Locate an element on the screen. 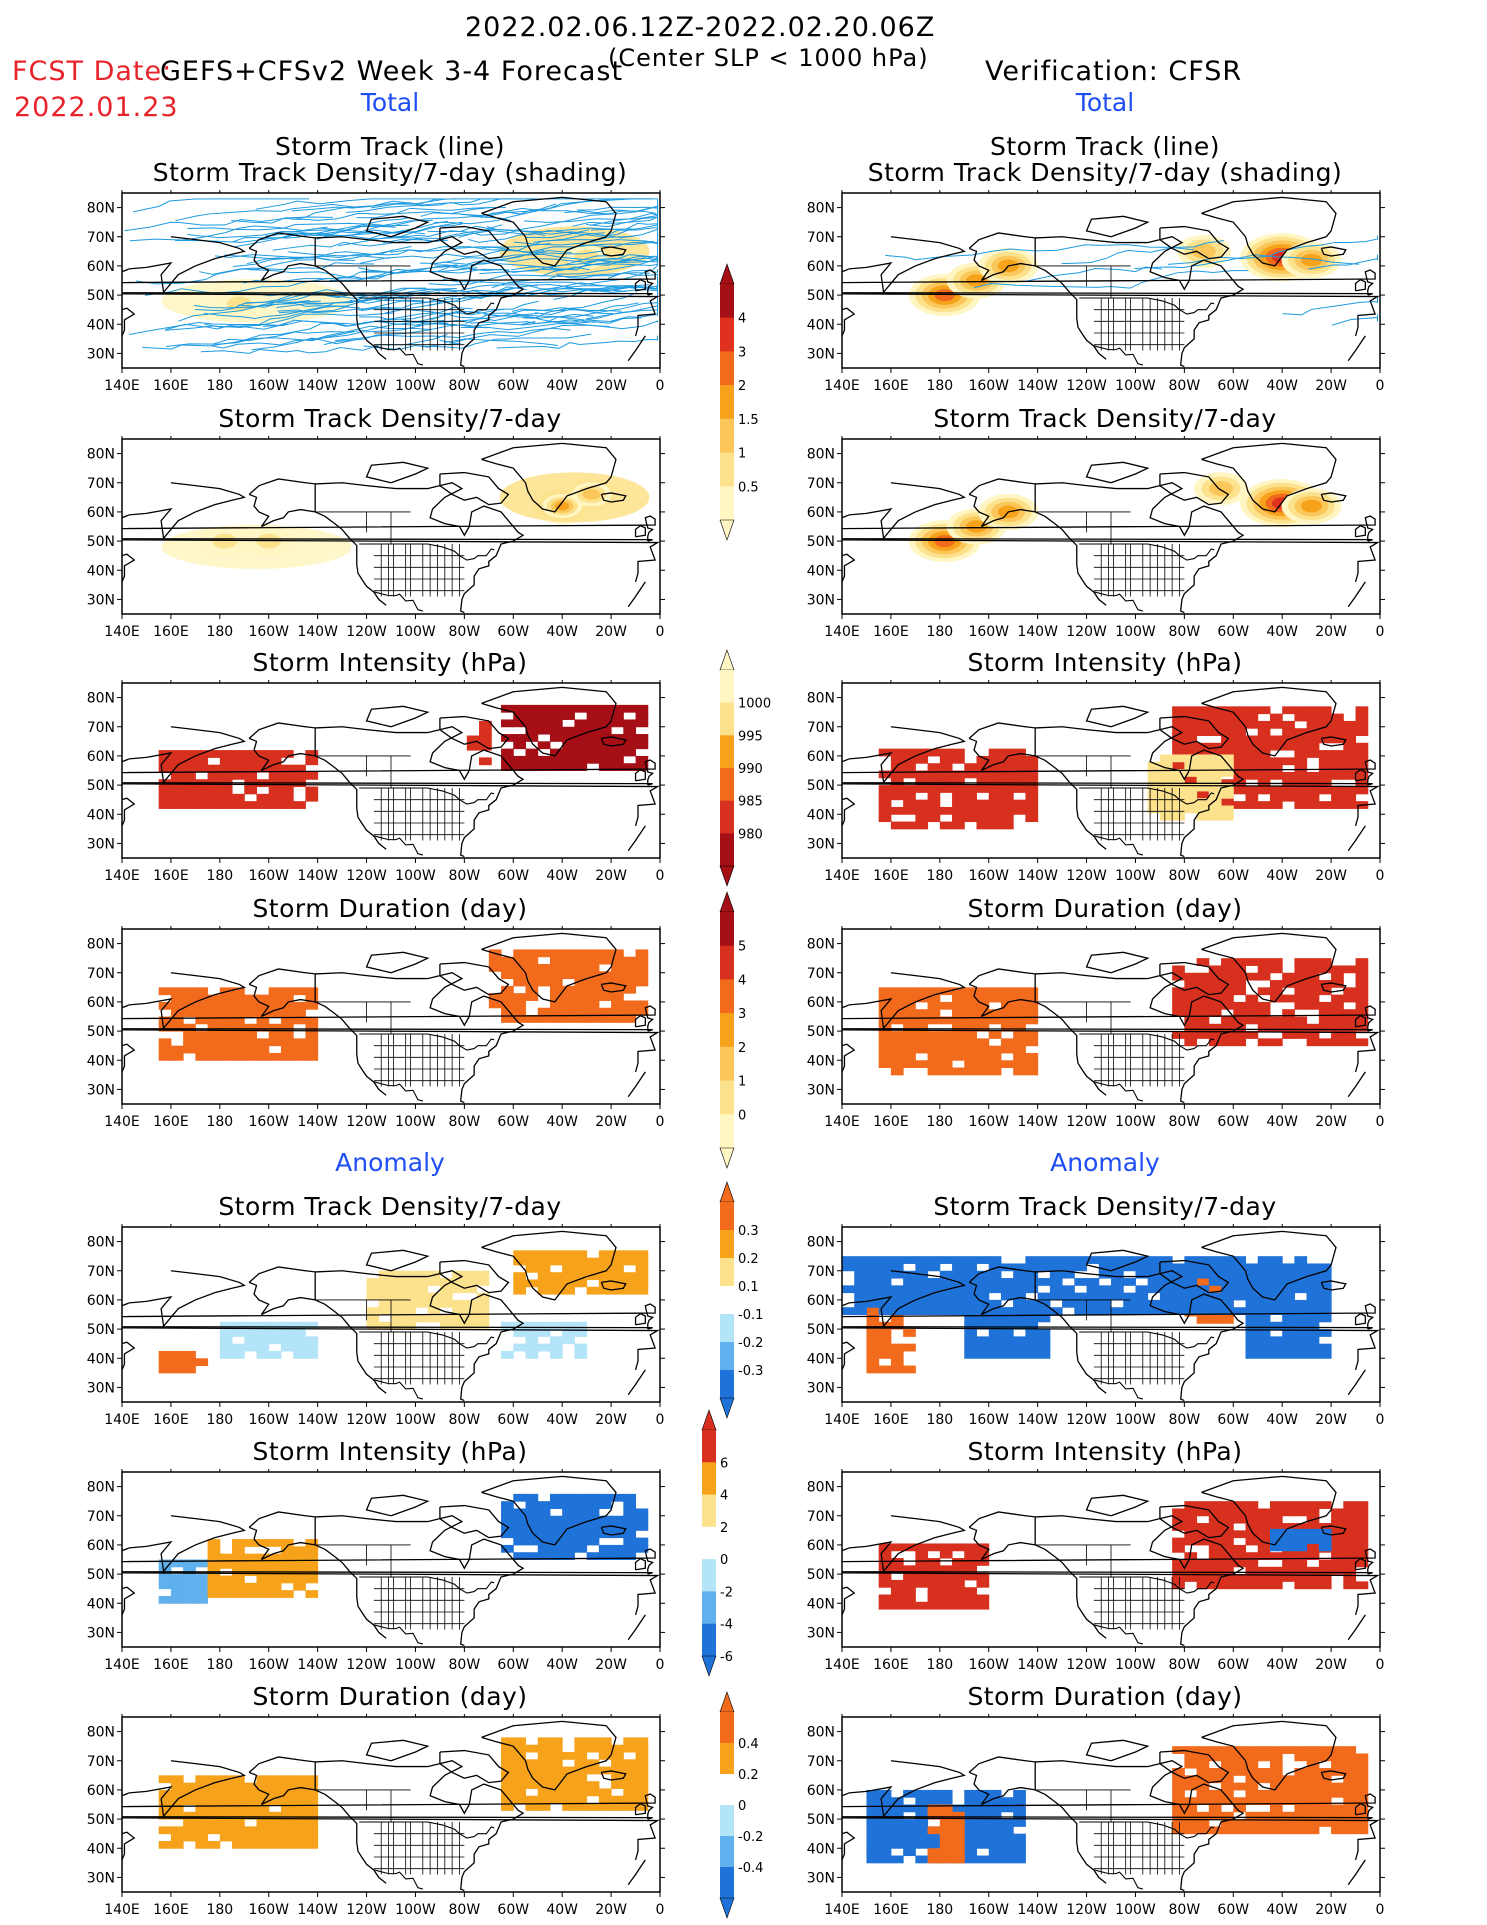  panel-title: Storm Duration (day) is located at coordinates (390, 908).